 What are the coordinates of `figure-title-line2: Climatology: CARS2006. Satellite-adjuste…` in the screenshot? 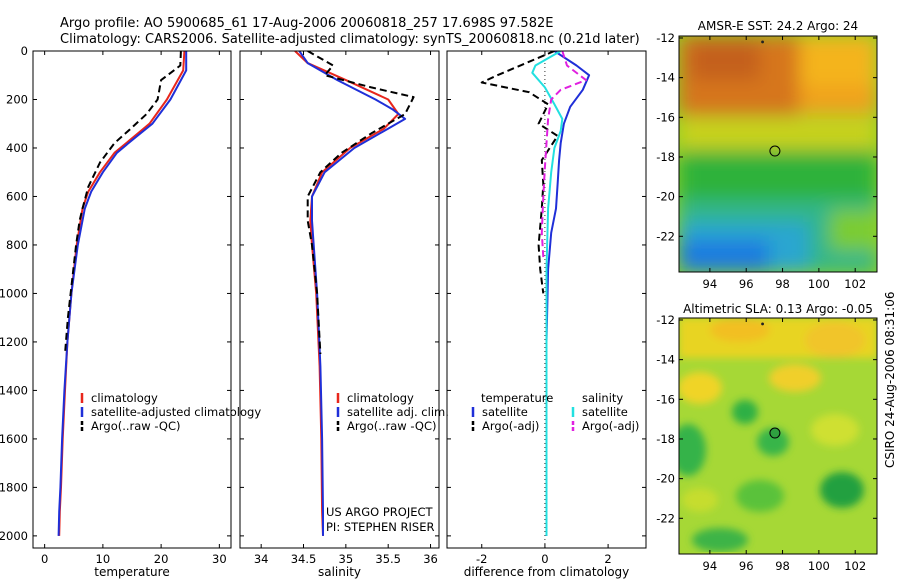 It's located at (350, 39).